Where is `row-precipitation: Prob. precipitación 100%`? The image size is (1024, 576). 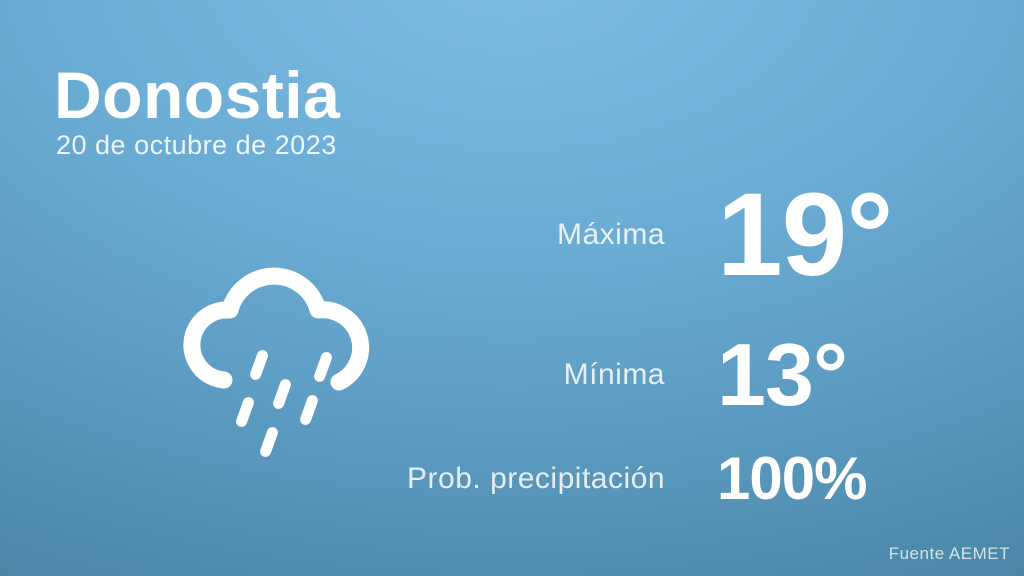 row-precipitation: Prob. precipitación 100% is located at coordinates (660, 479).